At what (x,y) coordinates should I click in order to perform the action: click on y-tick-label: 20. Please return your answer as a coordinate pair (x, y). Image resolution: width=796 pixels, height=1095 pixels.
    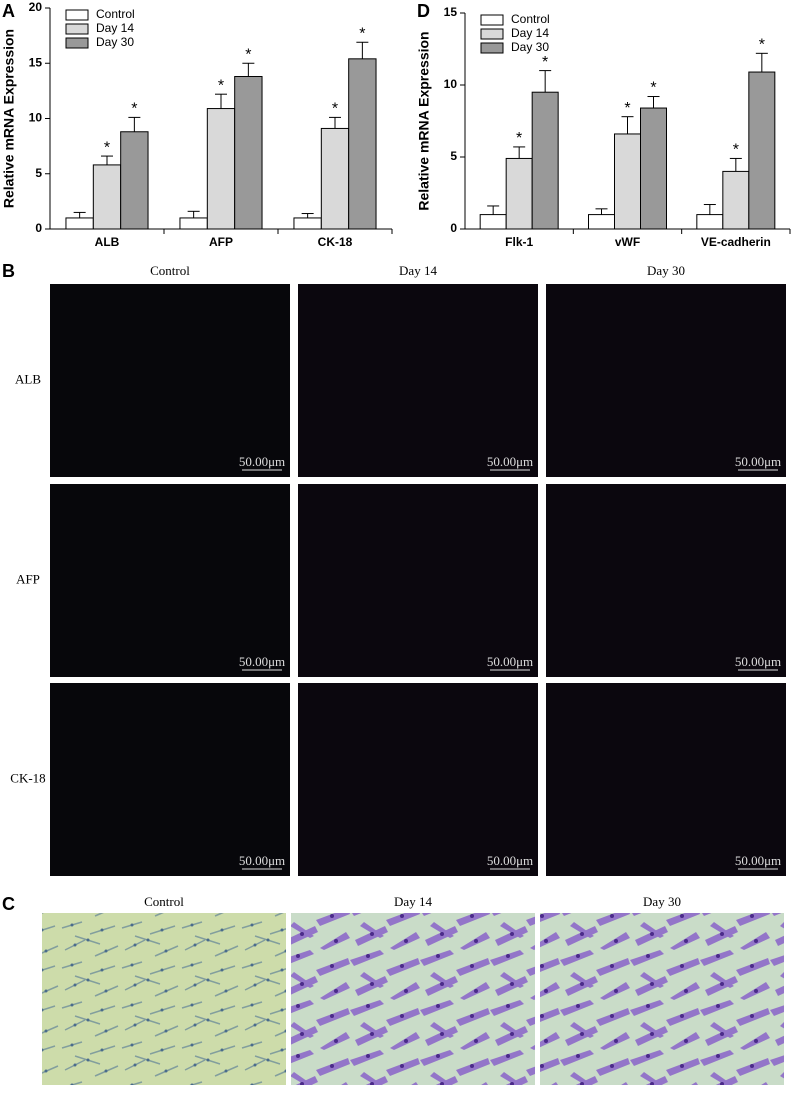
    Looking at the image, I should click on (36, 7).